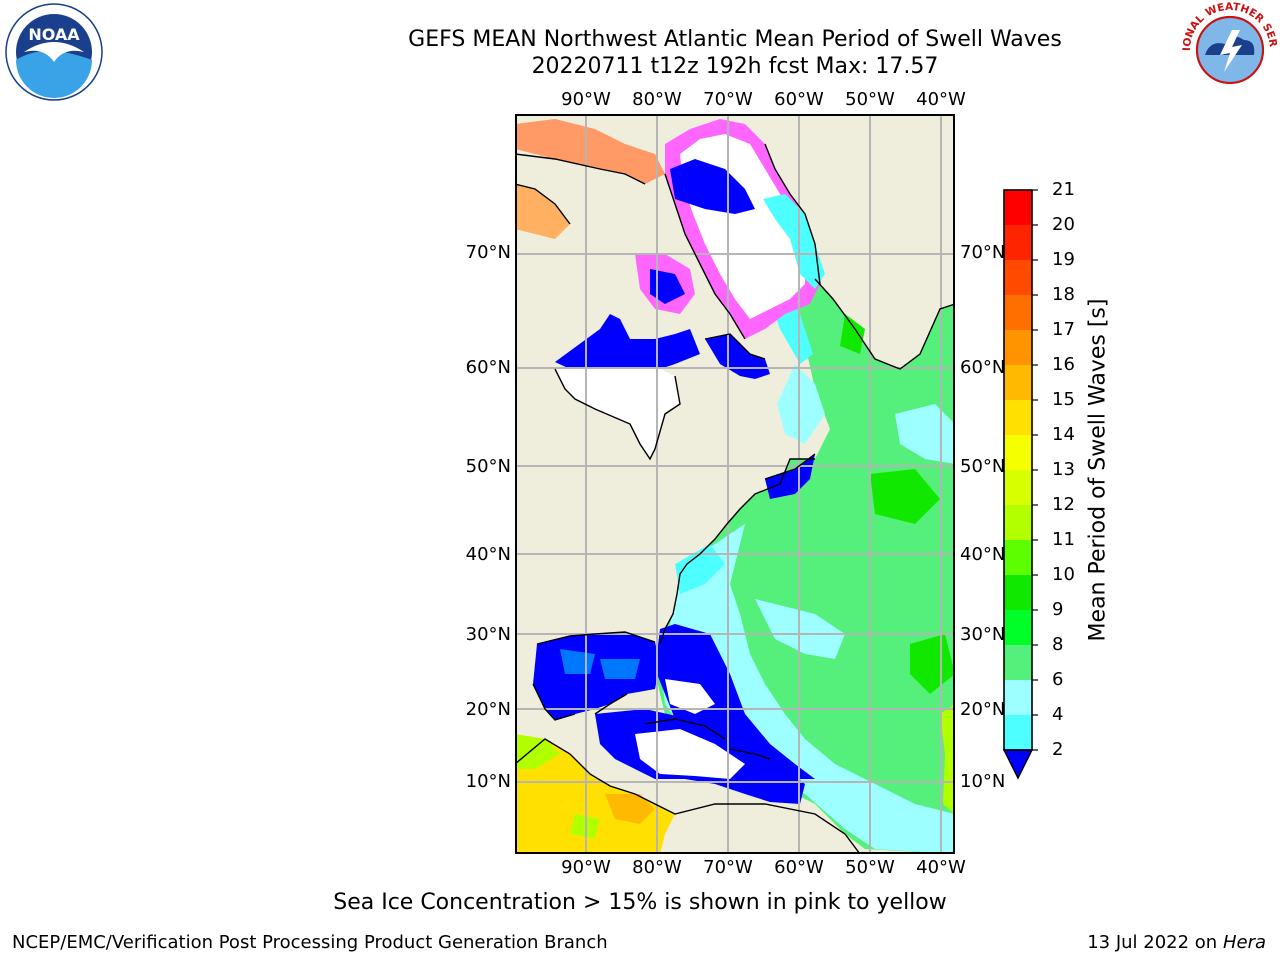 Image resolution: width=1280 pixels, height=960 pixels. What do you see at coordinates (488, 252) in the screenshot?
I see `lat-label-left: 70°N` at bounding box center [488, 252].